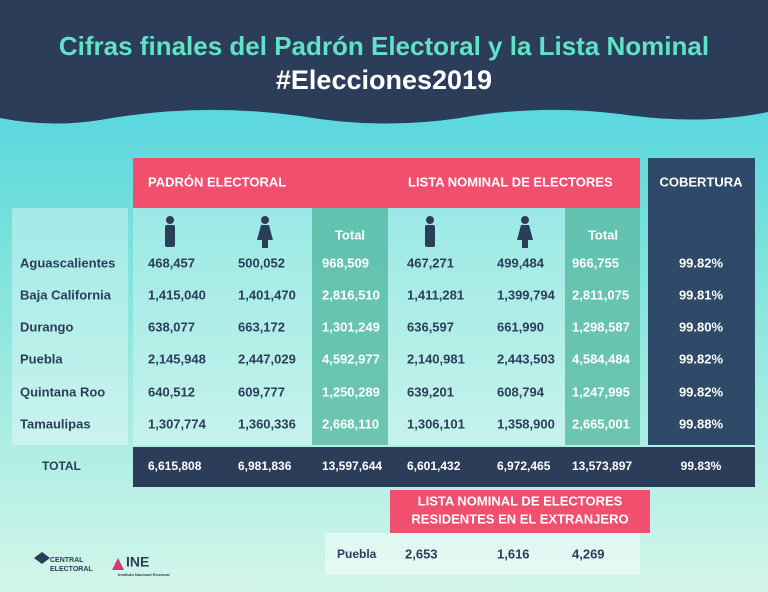 Image resolution: width=768 pixels, height=592 pixels. I want to click on abroad-title: LISTA NOMINAL DE ELECTORES, so click(520, 500).